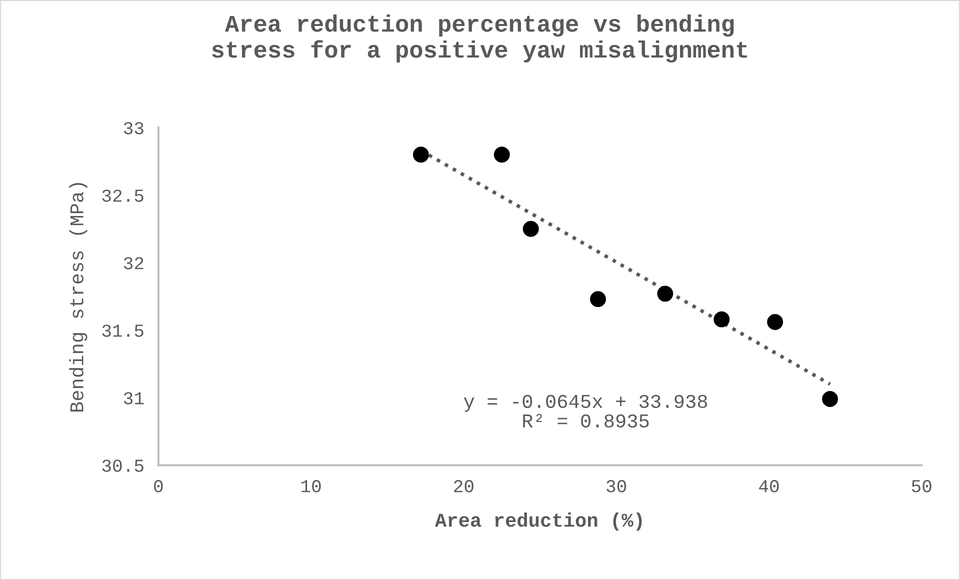 Image resolution: width=960 pixels, height=580 pixels. I want to click on chart-title: Area reduction percentage vs bending stress for a positive yaw misalignment, so click(479, 38).